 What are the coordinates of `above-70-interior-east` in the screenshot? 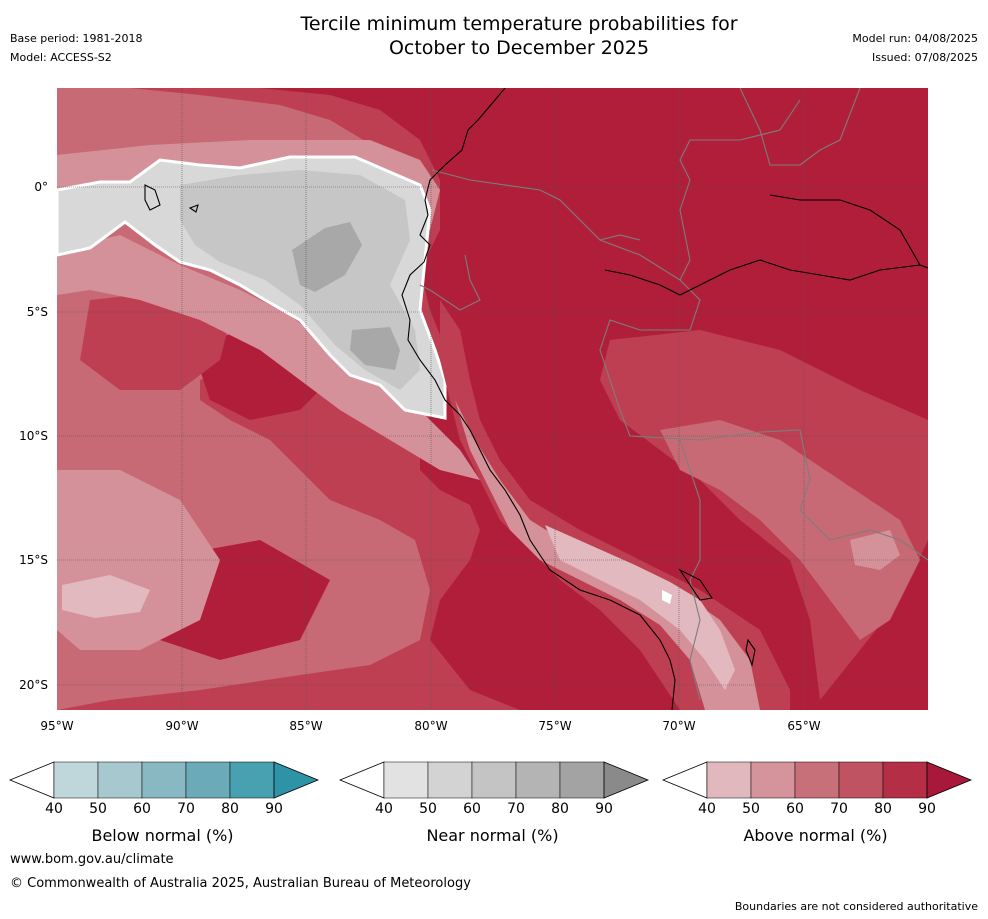 It's located at (790, 530).